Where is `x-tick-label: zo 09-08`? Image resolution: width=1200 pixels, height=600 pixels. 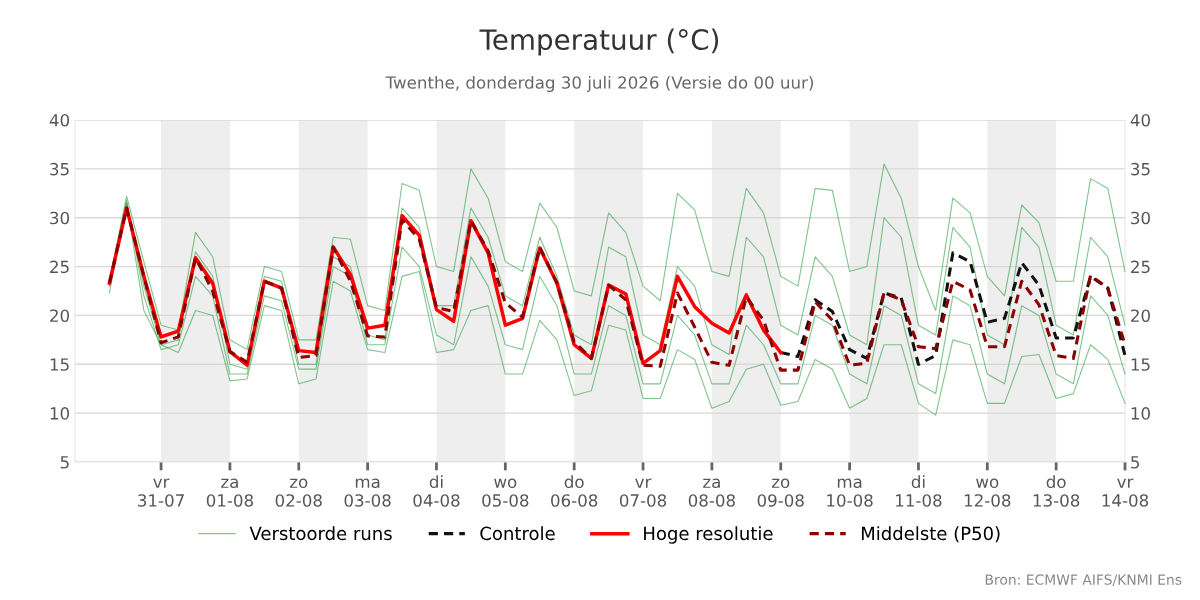
x-tick-label: zo 09-08 is located at coordinates (780, 492).